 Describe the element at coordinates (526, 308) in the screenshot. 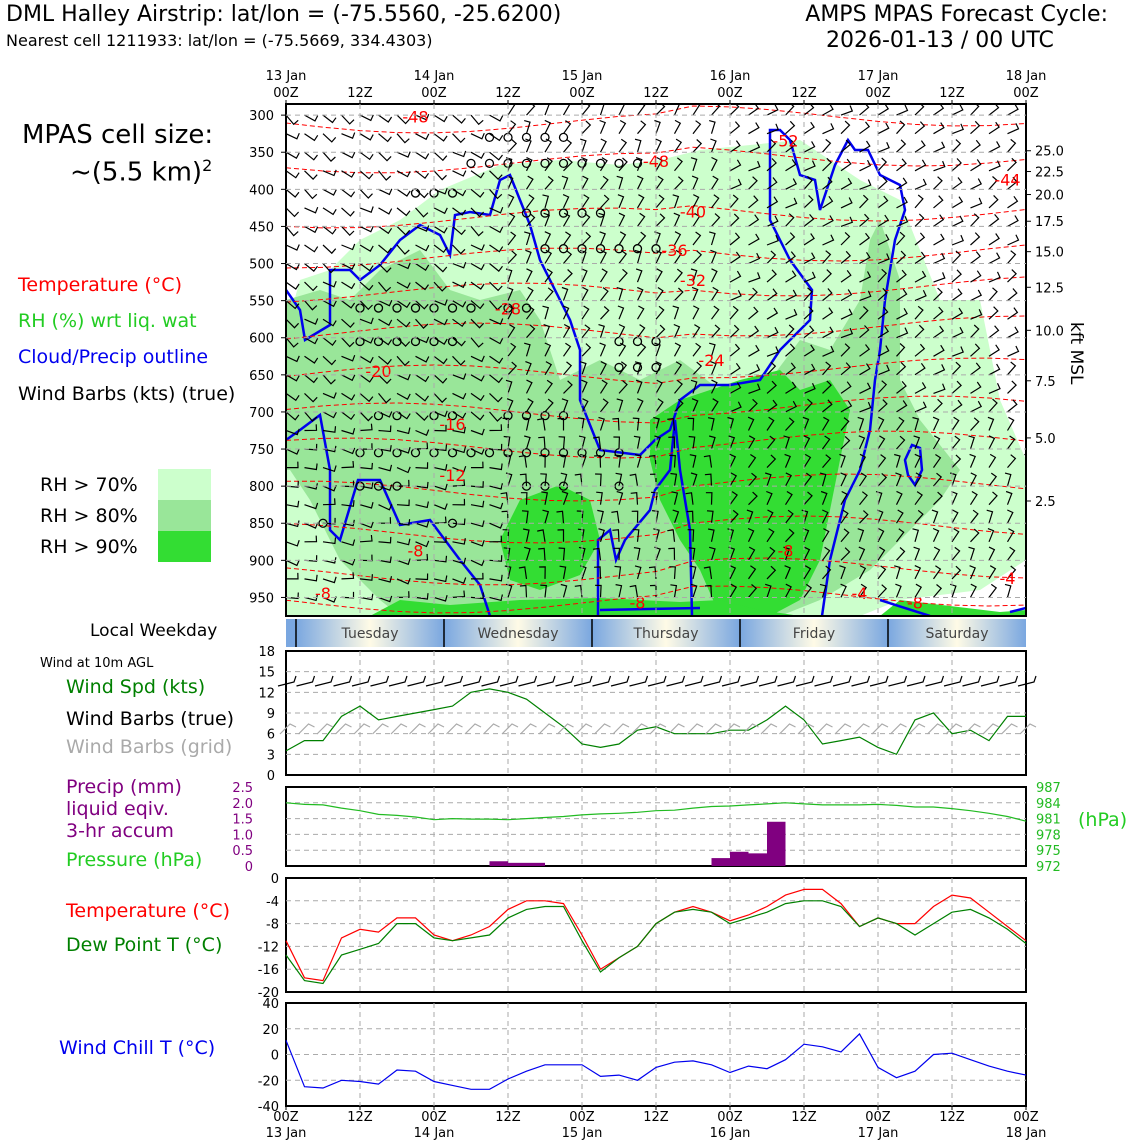

I see `ice-circle` at that location.